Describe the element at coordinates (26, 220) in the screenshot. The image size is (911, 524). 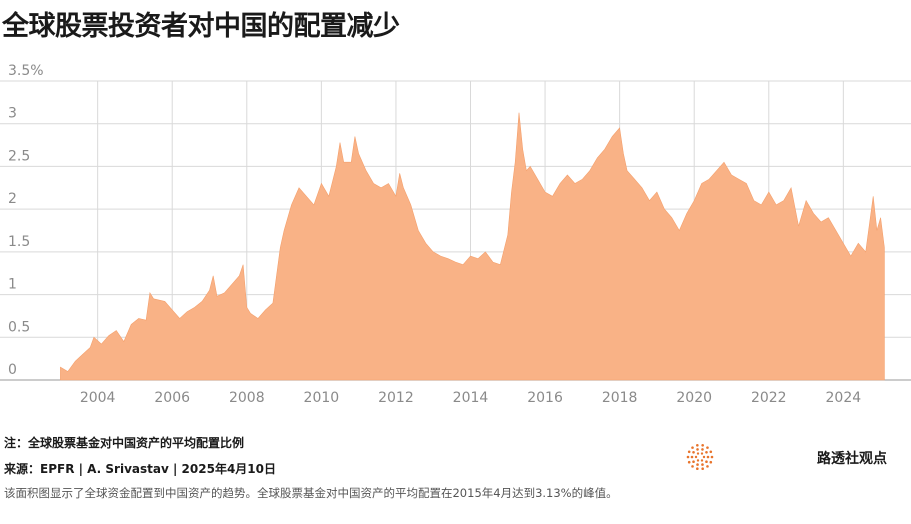
I see `y-axis-labels: 0 0.5 1 1.5 2 2.5 3 3.5%` at that location.